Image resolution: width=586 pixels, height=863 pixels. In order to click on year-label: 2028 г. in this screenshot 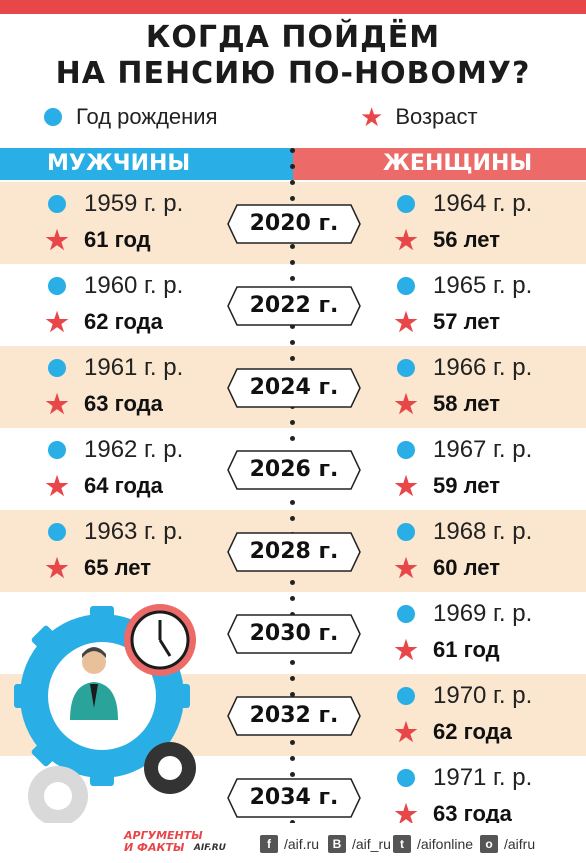, I will do `click(294, 551)`.